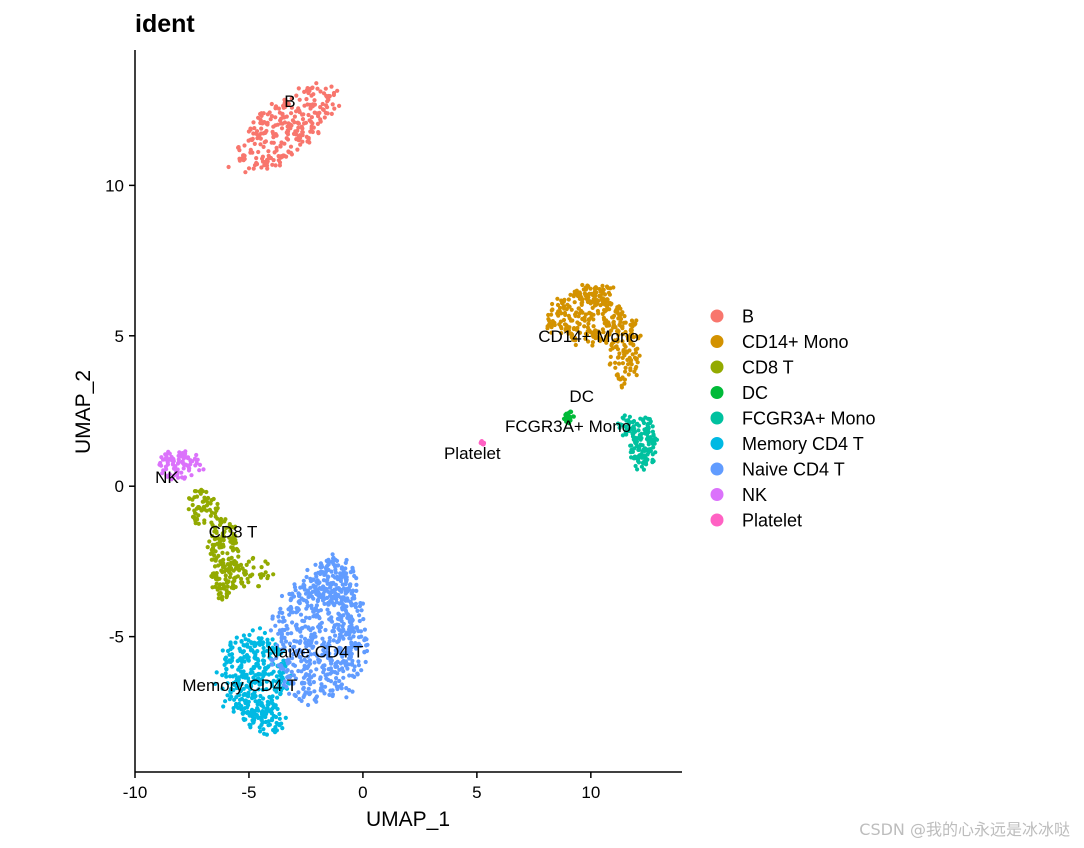  Describe the element at coordinates (482, 443) in the screenshot. I see `cluster-points-platelet` at that location.